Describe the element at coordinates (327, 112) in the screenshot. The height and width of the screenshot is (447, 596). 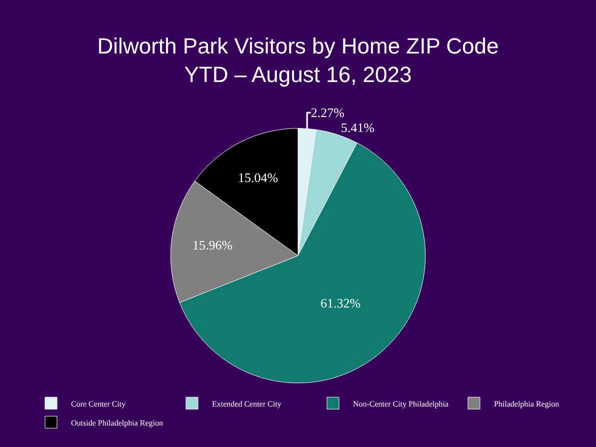
I see `data-label: 2.27%` at that location.